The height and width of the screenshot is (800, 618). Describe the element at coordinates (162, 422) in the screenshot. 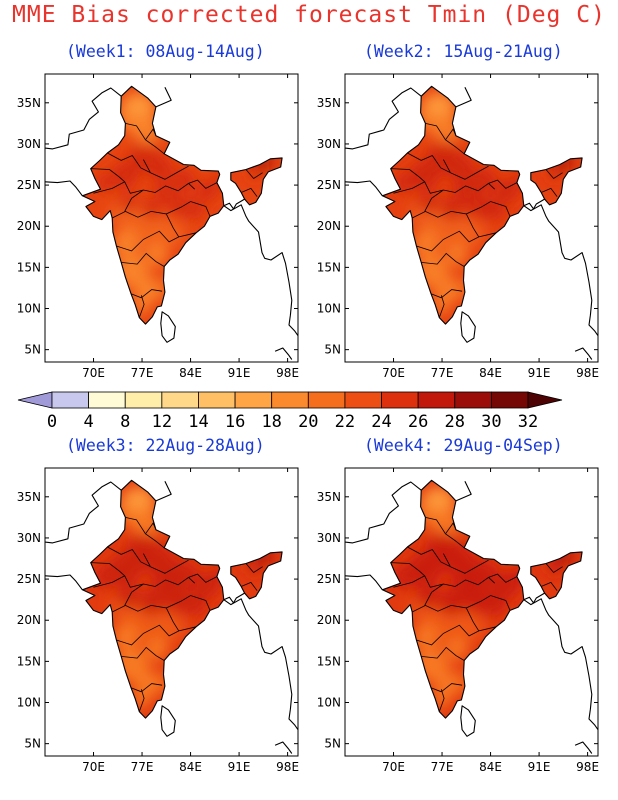

I see `colorbar-label: 12` at that location.